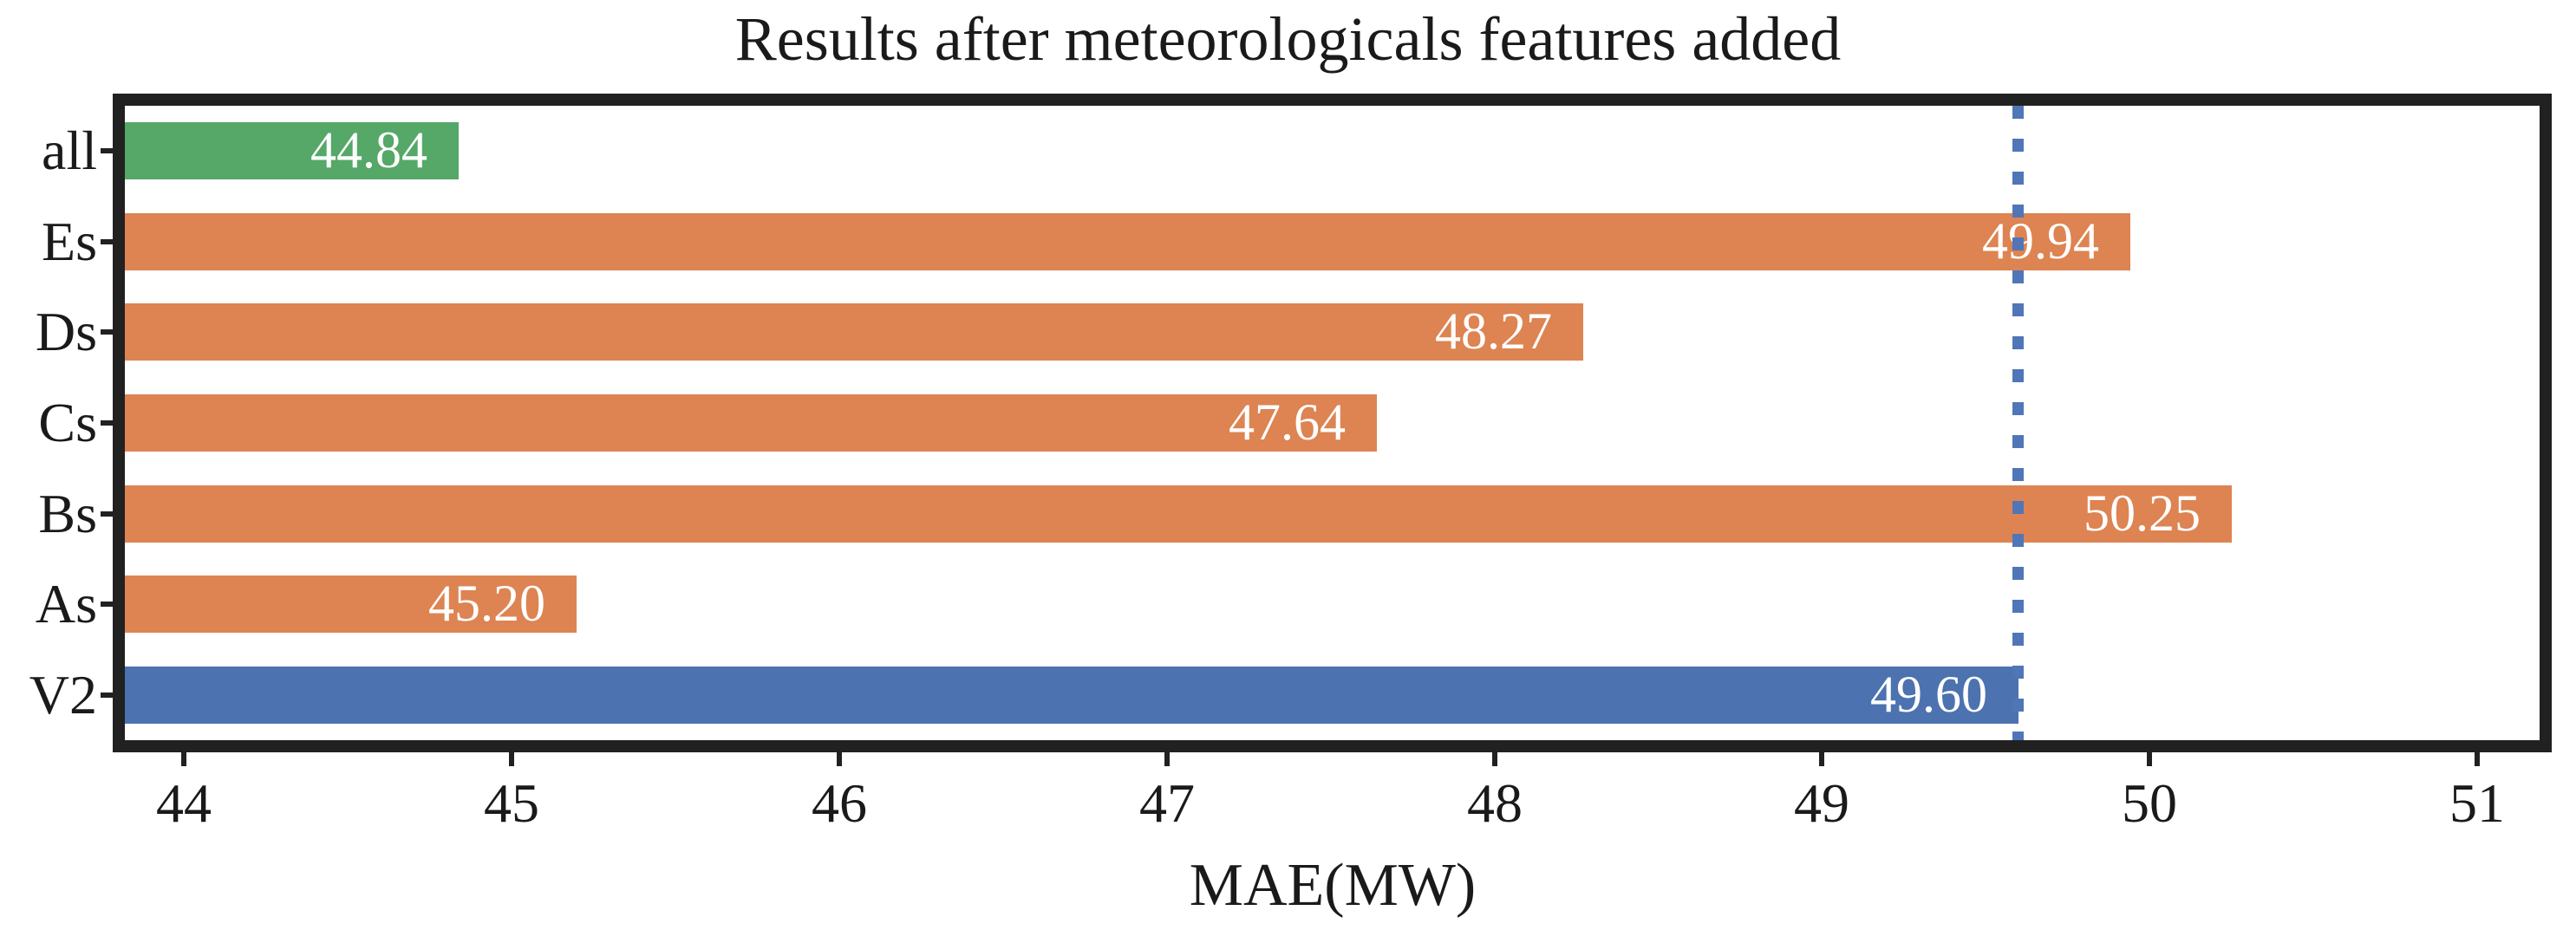 The image size is (2576, 930). I want to click on x-tick-label: 44, so click(184, 803).